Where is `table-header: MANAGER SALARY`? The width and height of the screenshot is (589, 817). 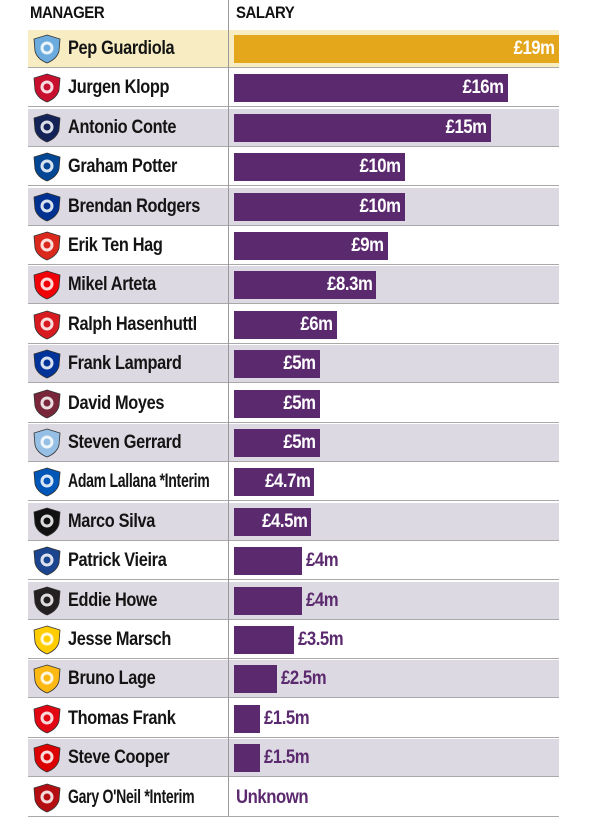 table-header: MANAGER SALARY is located at coordinates (294, 14).